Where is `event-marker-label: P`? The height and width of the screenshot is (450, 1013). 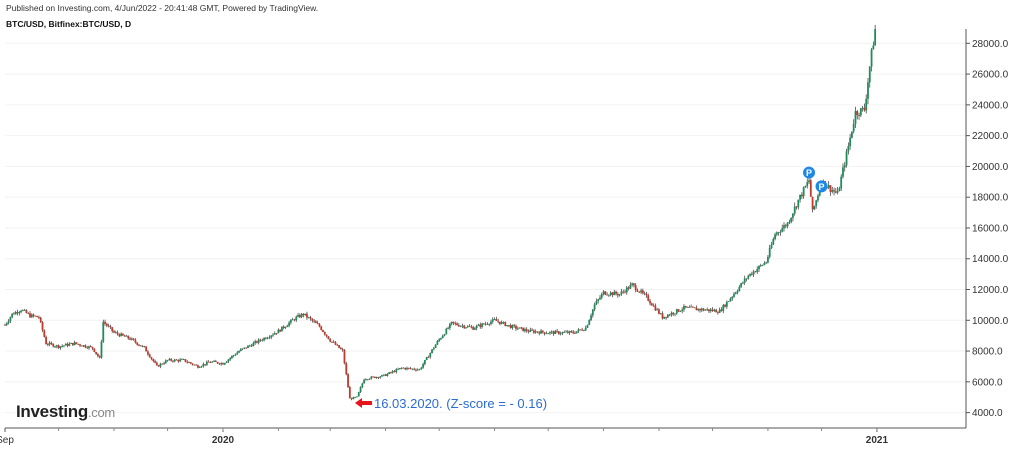 event-marker-label: P is located at coordinates (822, 187).